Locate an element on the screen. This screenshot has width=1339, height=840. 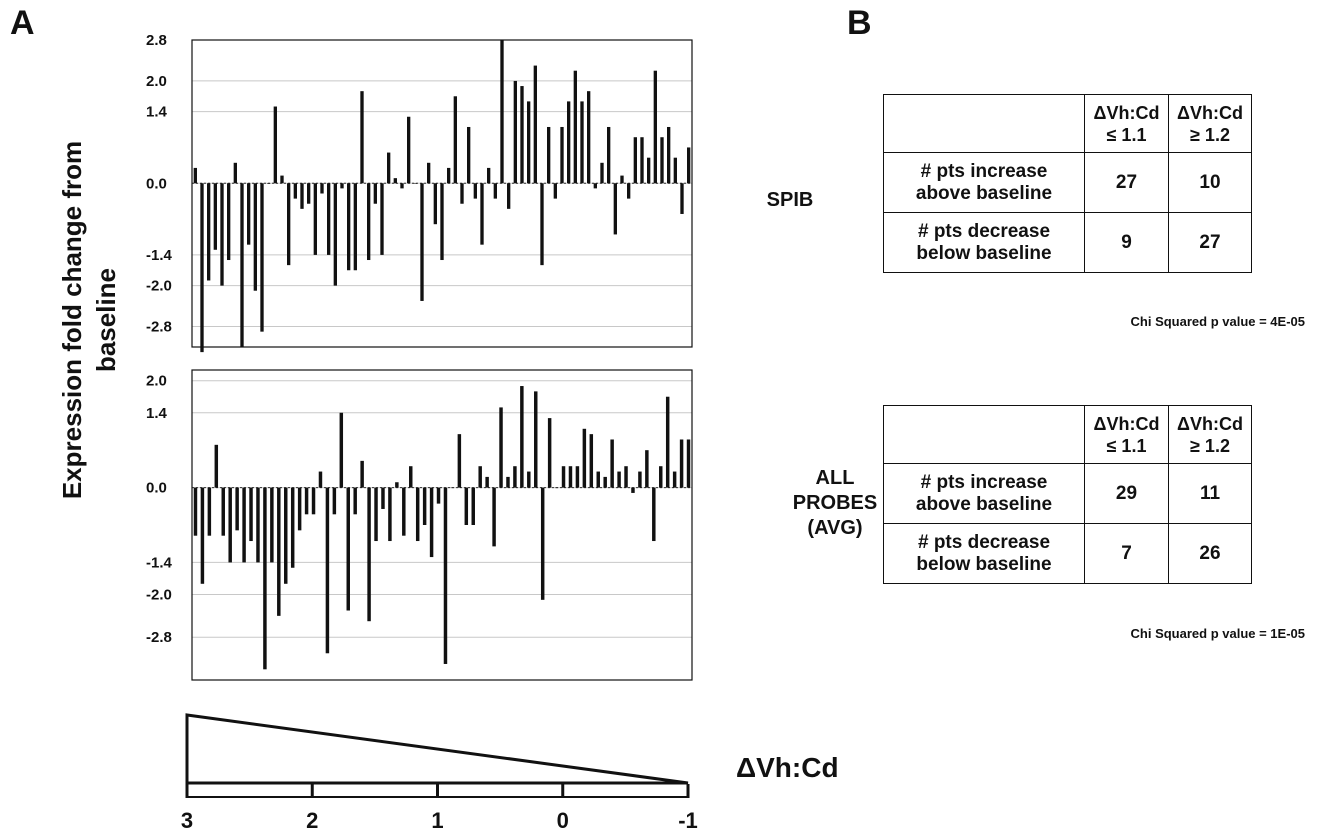
spib-y-tick-label: 0.0 is located at coordinates (156, 183).